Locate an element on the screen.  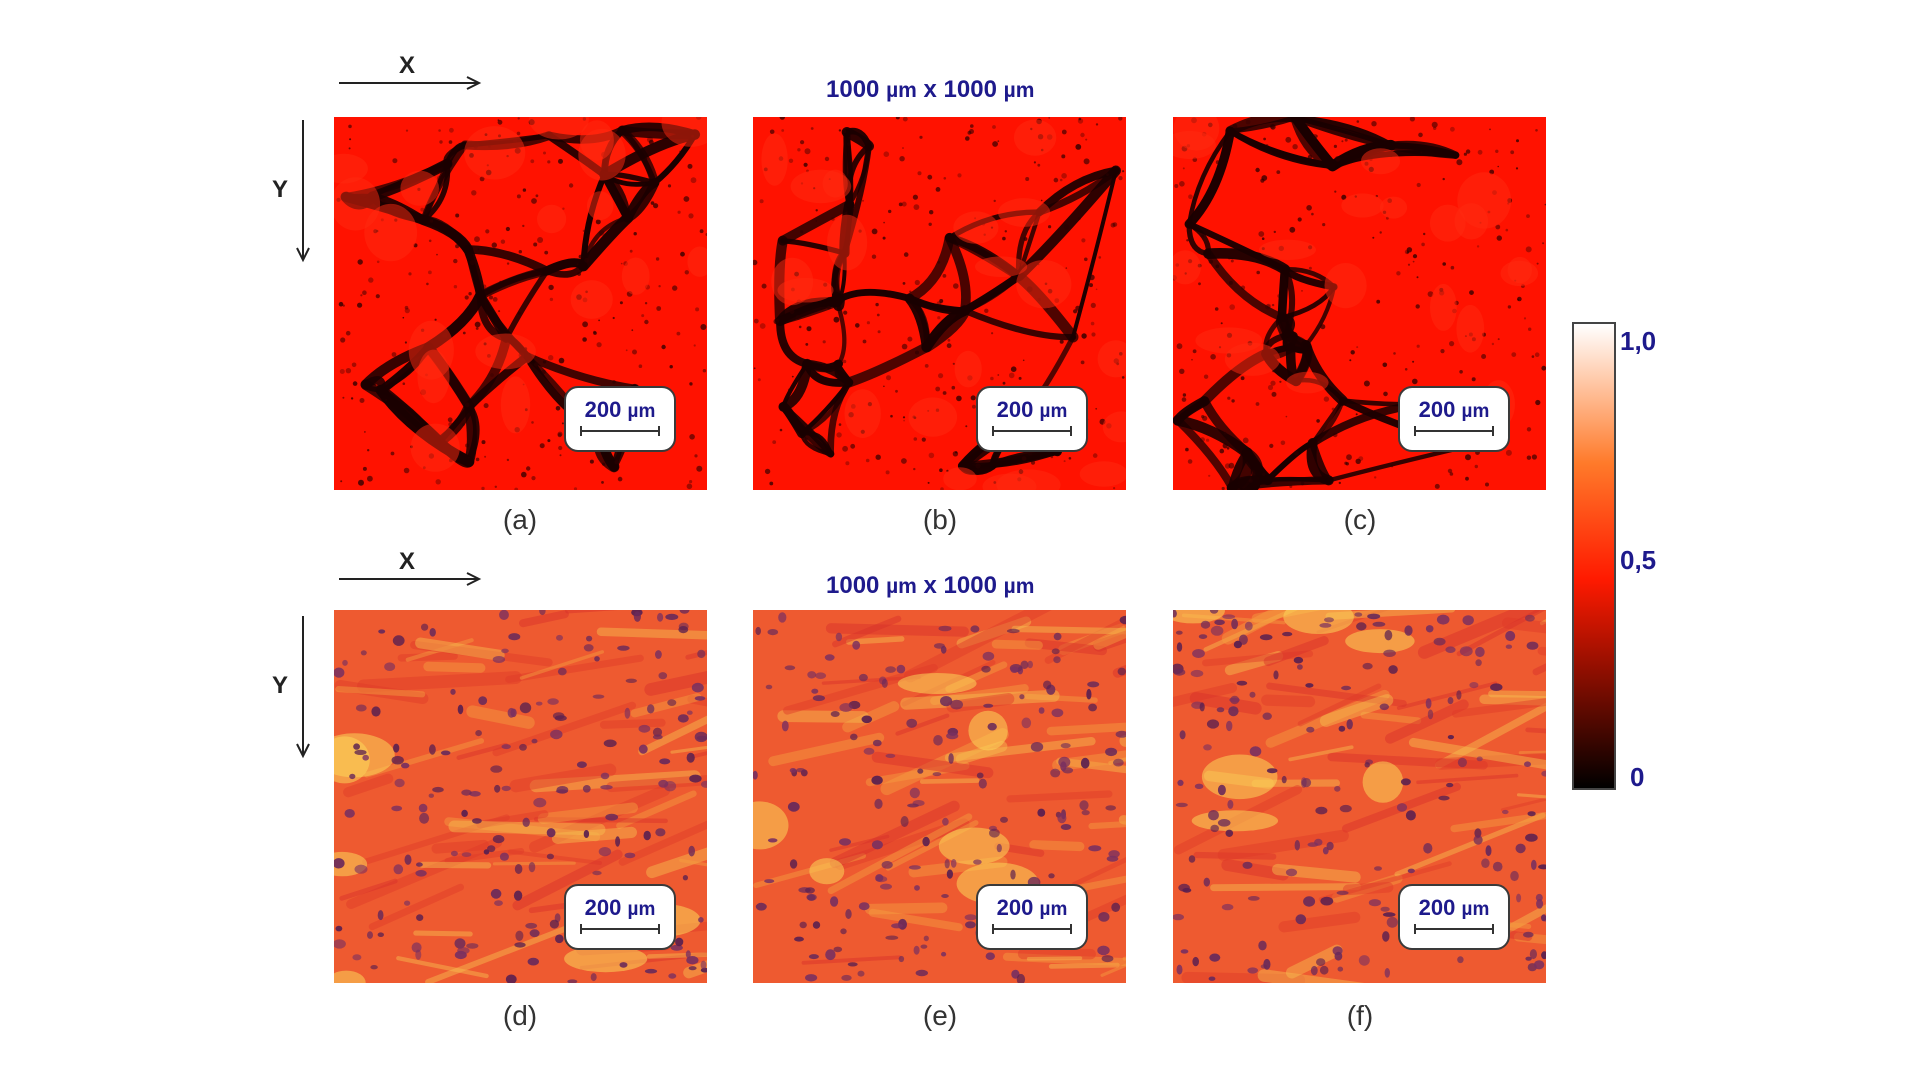
panel-d-histology-image is located at coordinates (520, 796).